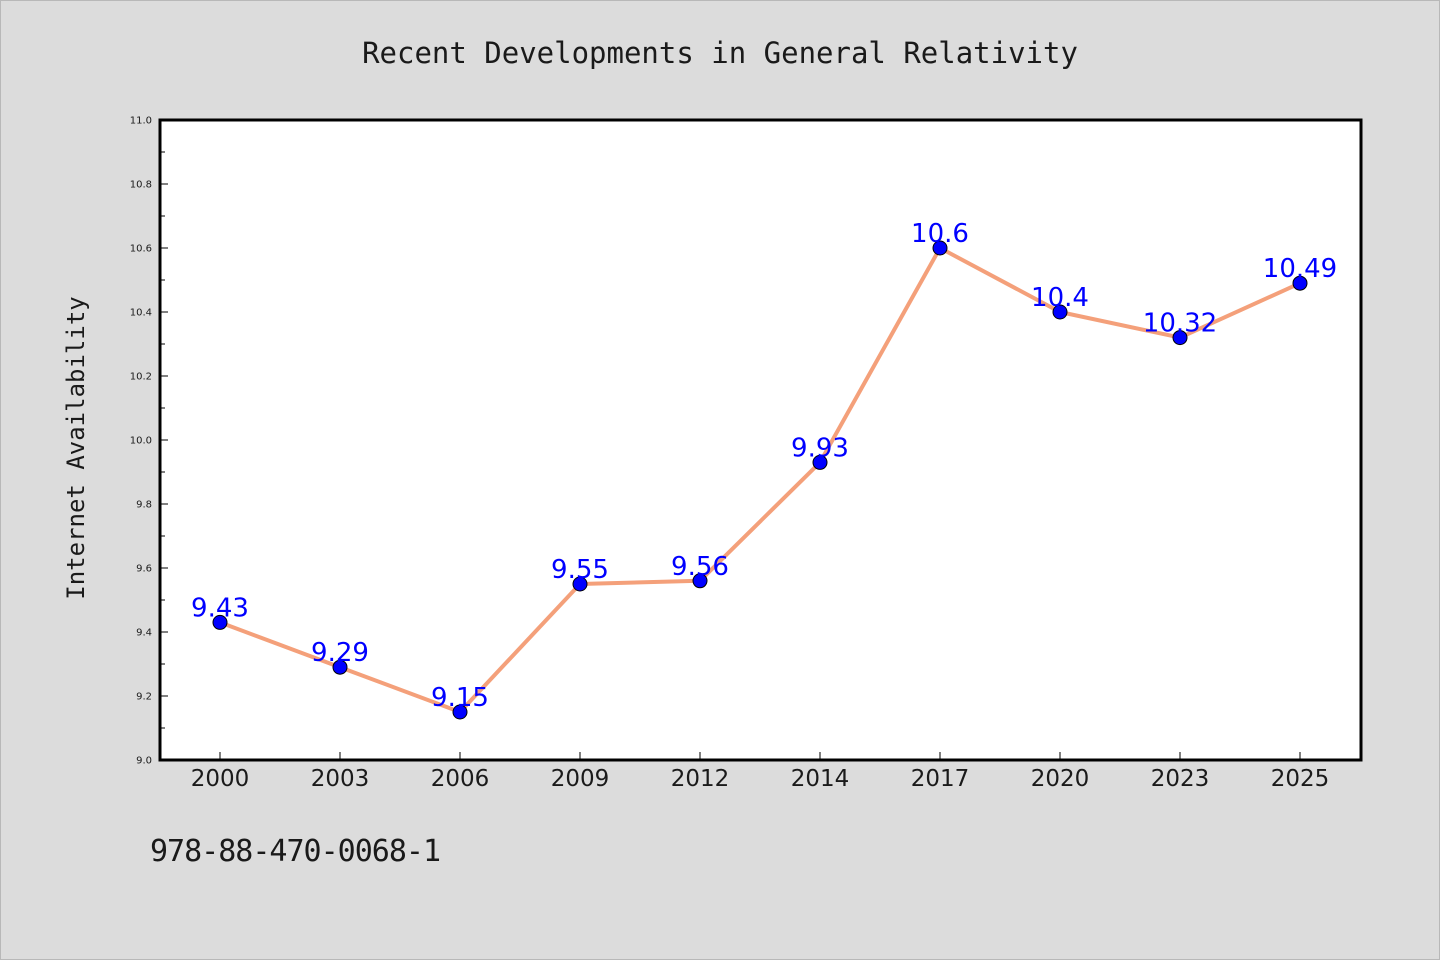  Describe the element at coordinates (144, 761) in the screenshot. I see `y-tick-label: 9.0` at that location.